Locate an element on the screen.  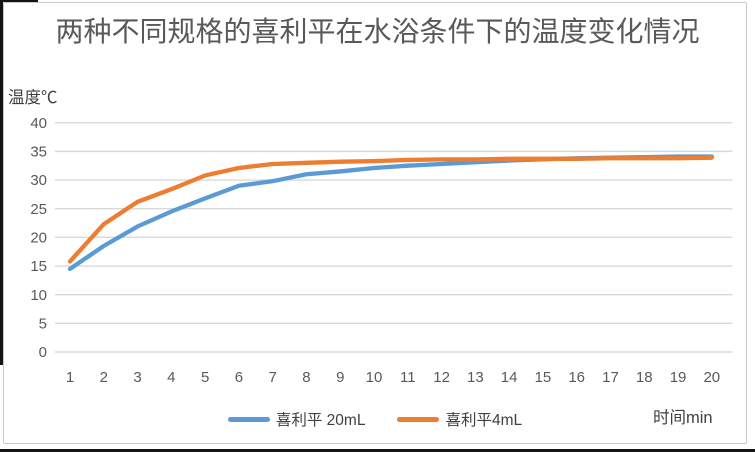
x-axis-label: 时间min is located at coordinates (683, 418).